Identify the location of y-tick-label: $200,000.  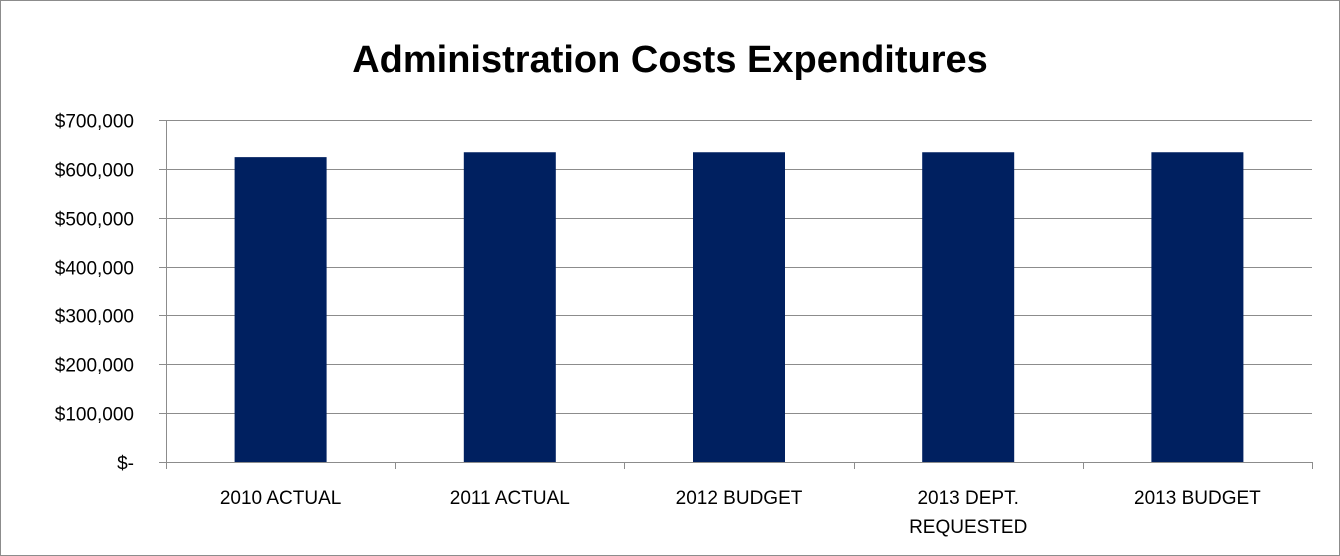
(94, 366).